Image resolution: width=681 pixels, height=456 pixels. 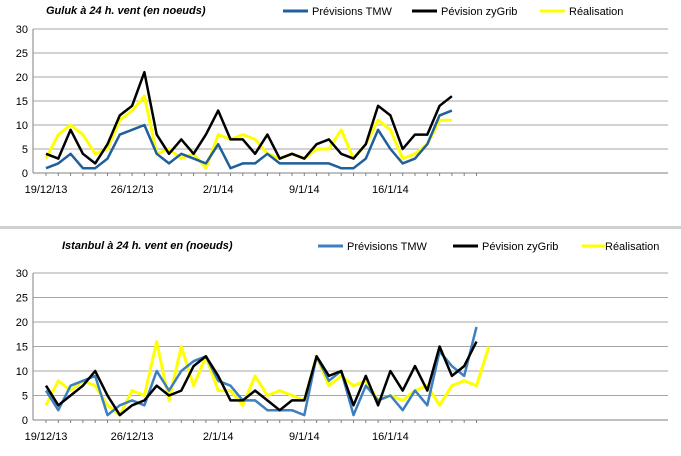 I want to click on chart-title: Guluk à 24 h. vent (en noeuds), so click(x=126, y=11).